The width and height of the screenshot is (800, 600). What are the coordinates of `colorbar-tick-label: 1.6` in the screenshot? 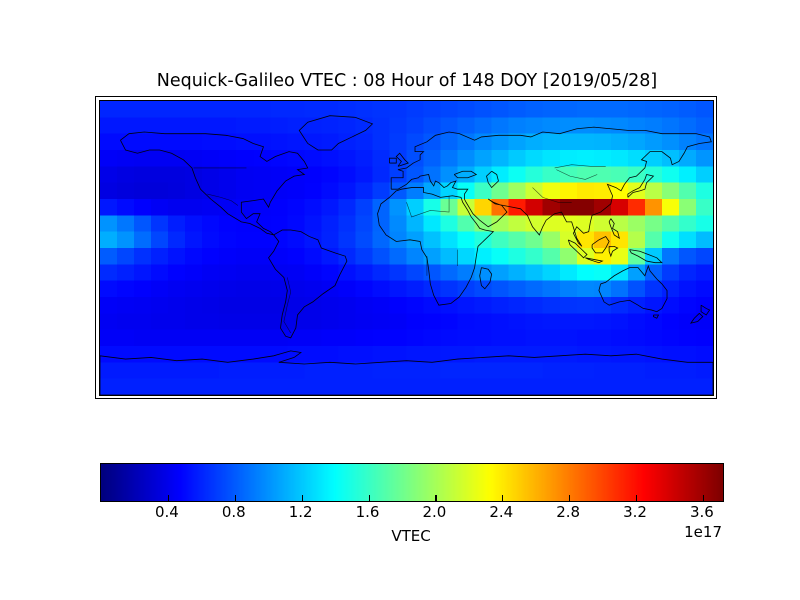 It's located at (367, 512).